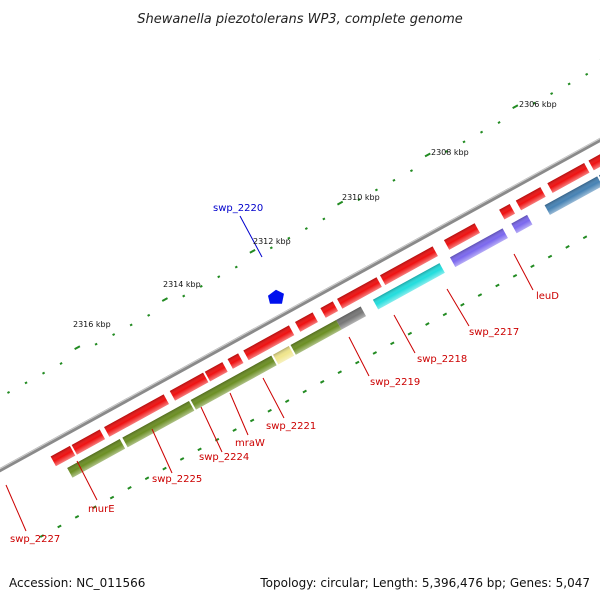 This screenshot has width=600, height=600. I want to click on gene-label-swp-2227: swp_2227, so click(35, 539).